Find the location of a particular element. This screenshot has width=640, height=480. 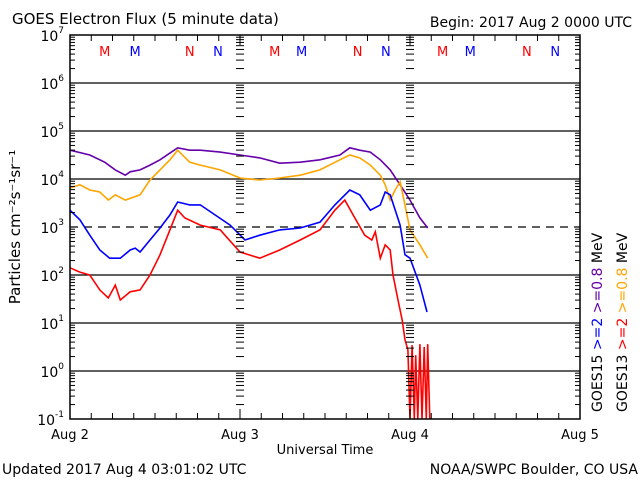

y-tick-label: 10⁻¹ is located at coordinates (50, 419).